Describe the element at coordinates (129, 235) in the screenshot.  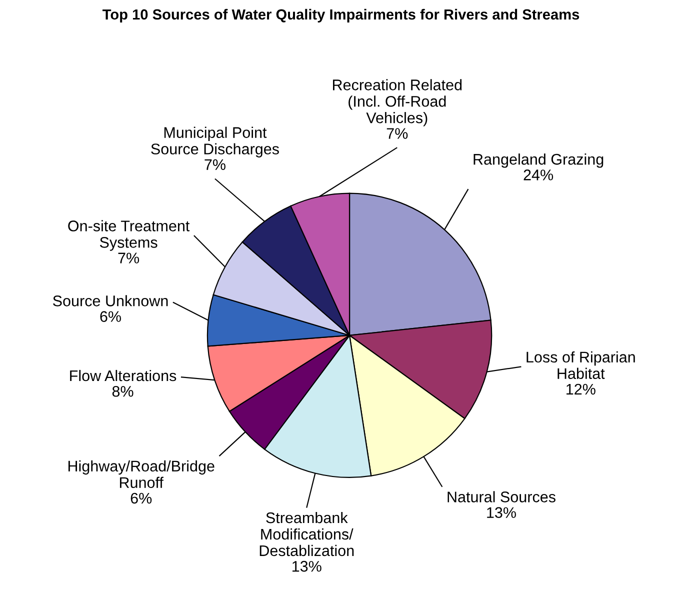
I see `slice-label: On-site Treatment Systems` at that location.